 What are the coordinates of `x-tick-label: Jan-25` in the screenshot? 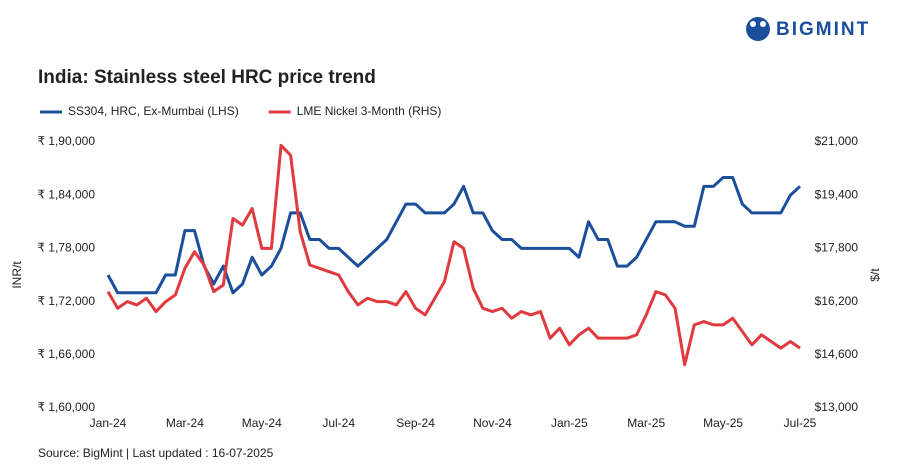 It's located at (569, 423).